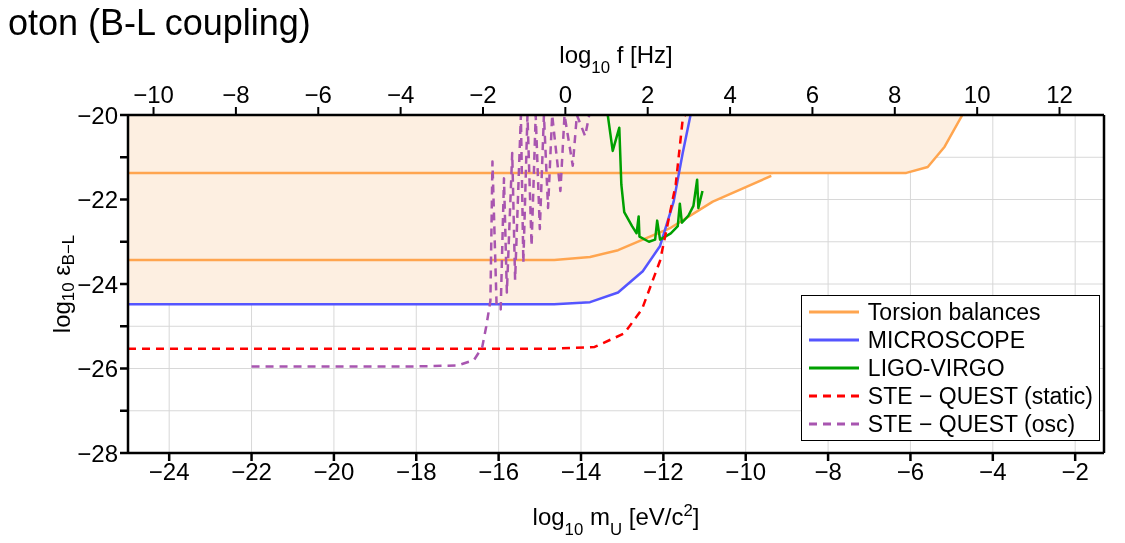  I want to click on y-tick-label: −26, so click(97, 369).